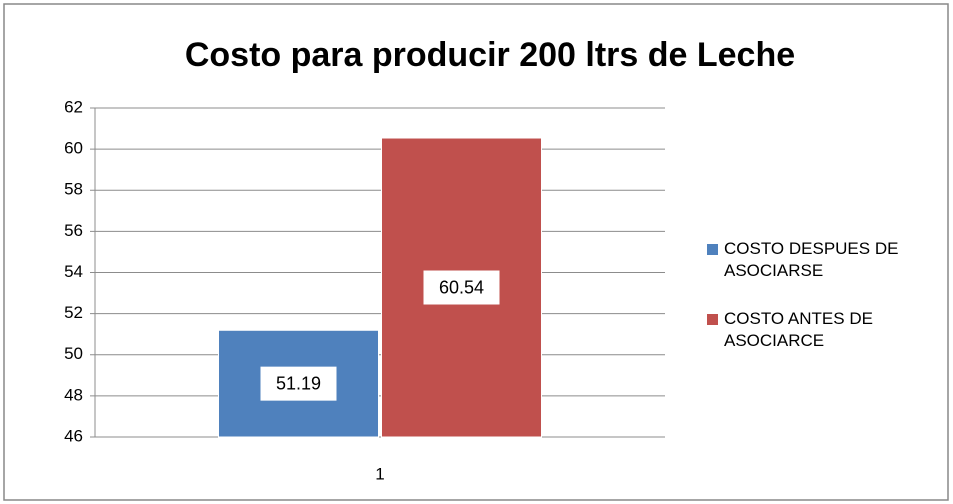  What do you see at coordinates (811, 259) in the screenshot?
I see `legend-label: COSTO DESPUES DE ASOCIARSE` at bounding box center [811, 259].